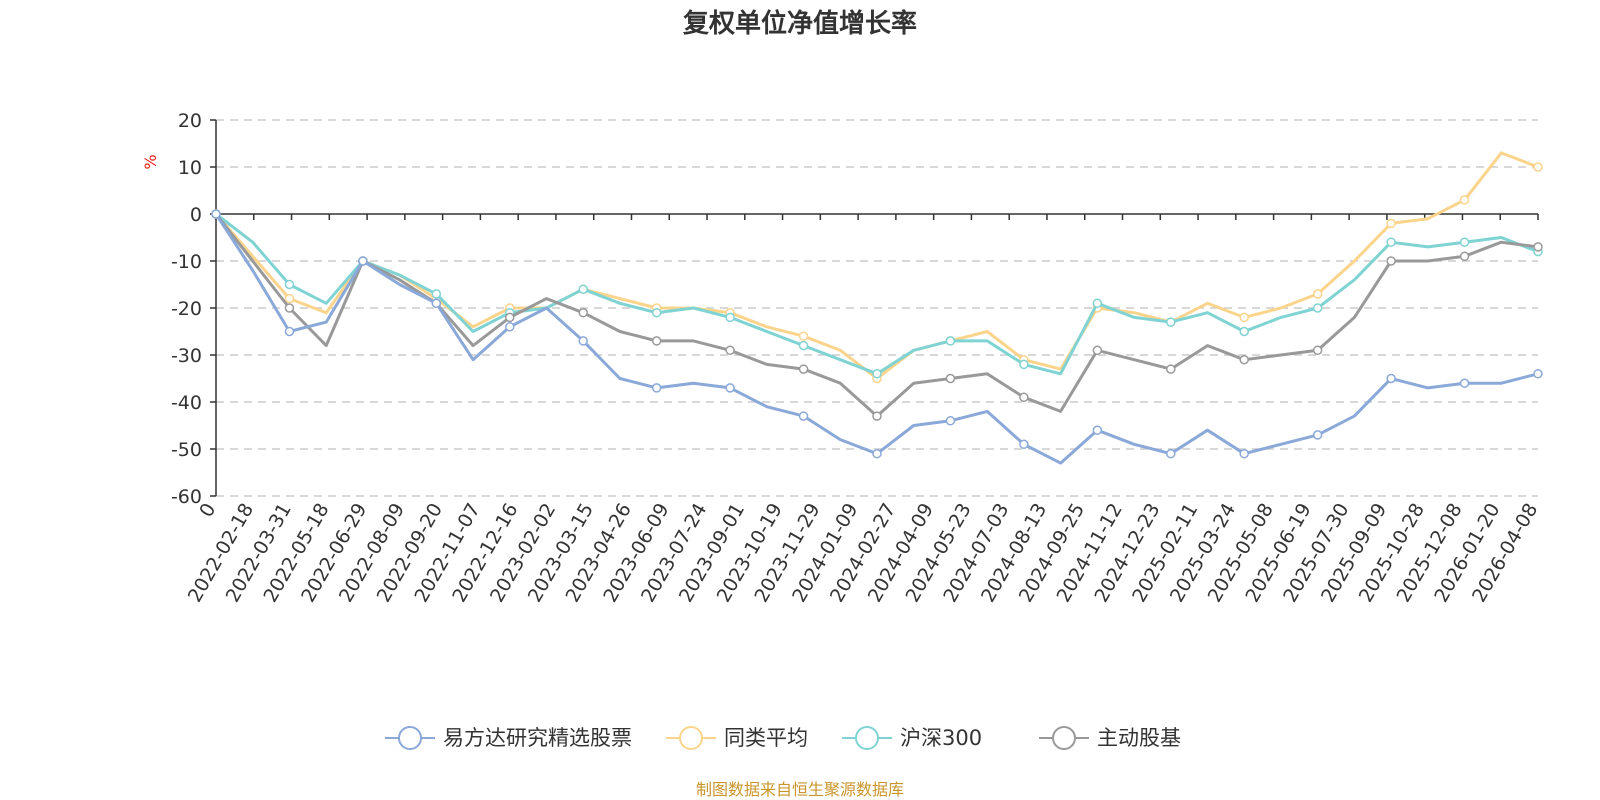  Describe the element at coordinates (186, 262) in the screenshot. I see `y-tick-label: -10` at that location.